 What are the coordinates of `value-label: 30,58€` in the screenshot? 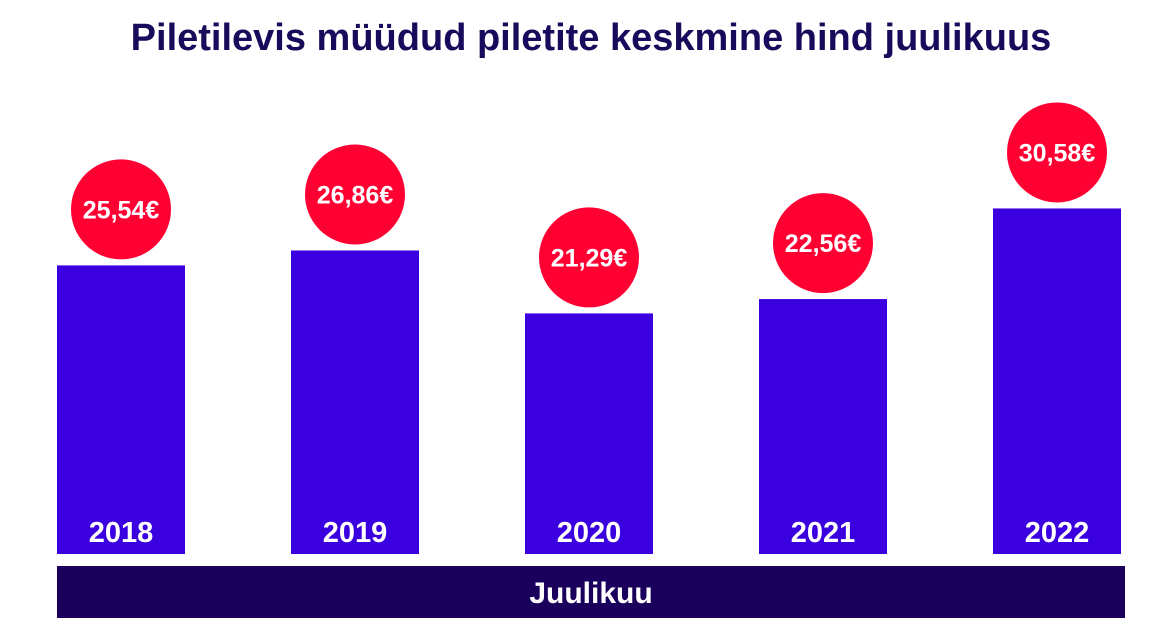 It's located at (1057, 153).